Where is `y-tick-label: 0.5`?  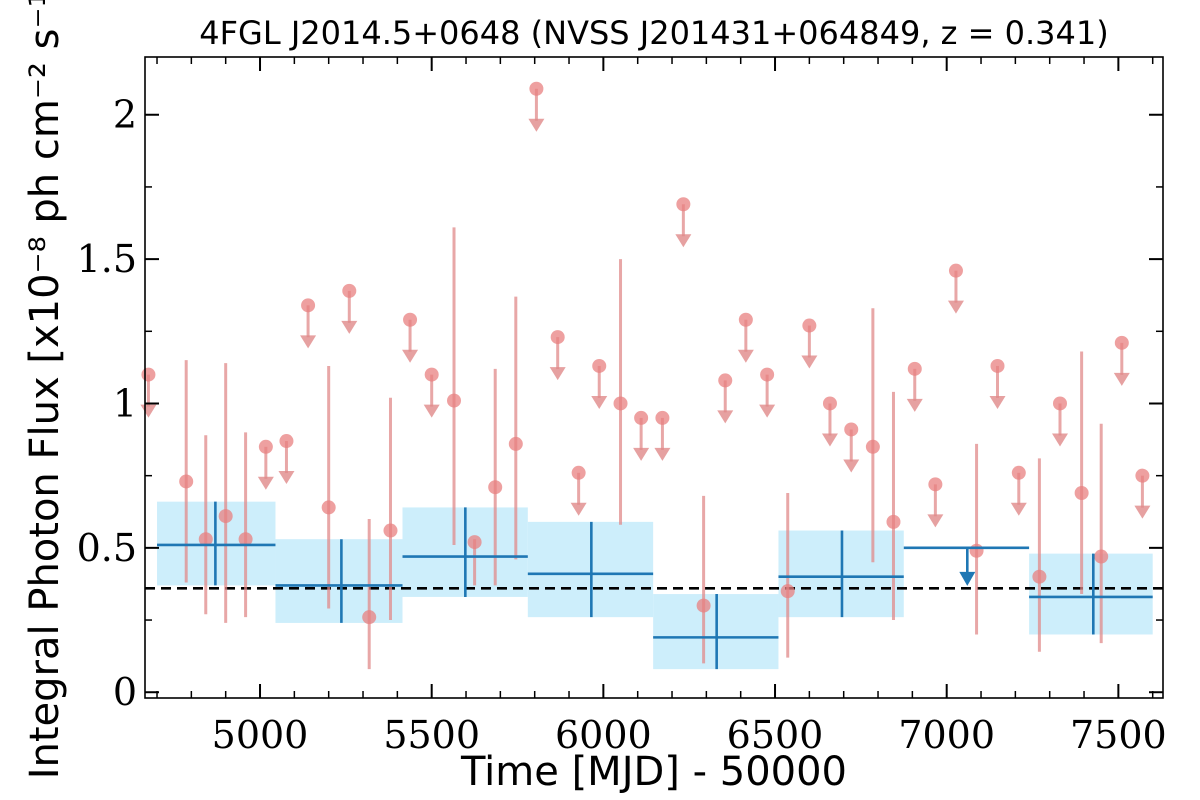 y-tick-label: 0.5 is located at coordinates (107, 548).